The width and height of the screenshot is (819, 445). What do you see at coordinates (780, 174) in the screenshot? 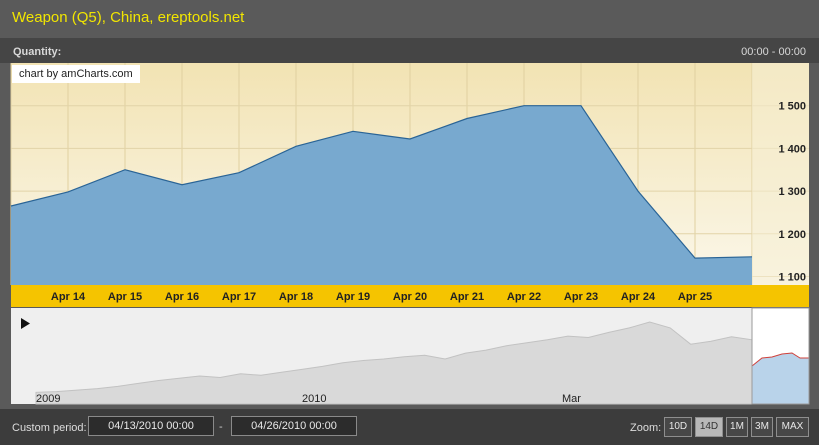
I see `value-axis-band` at bounding box center [780, 174].